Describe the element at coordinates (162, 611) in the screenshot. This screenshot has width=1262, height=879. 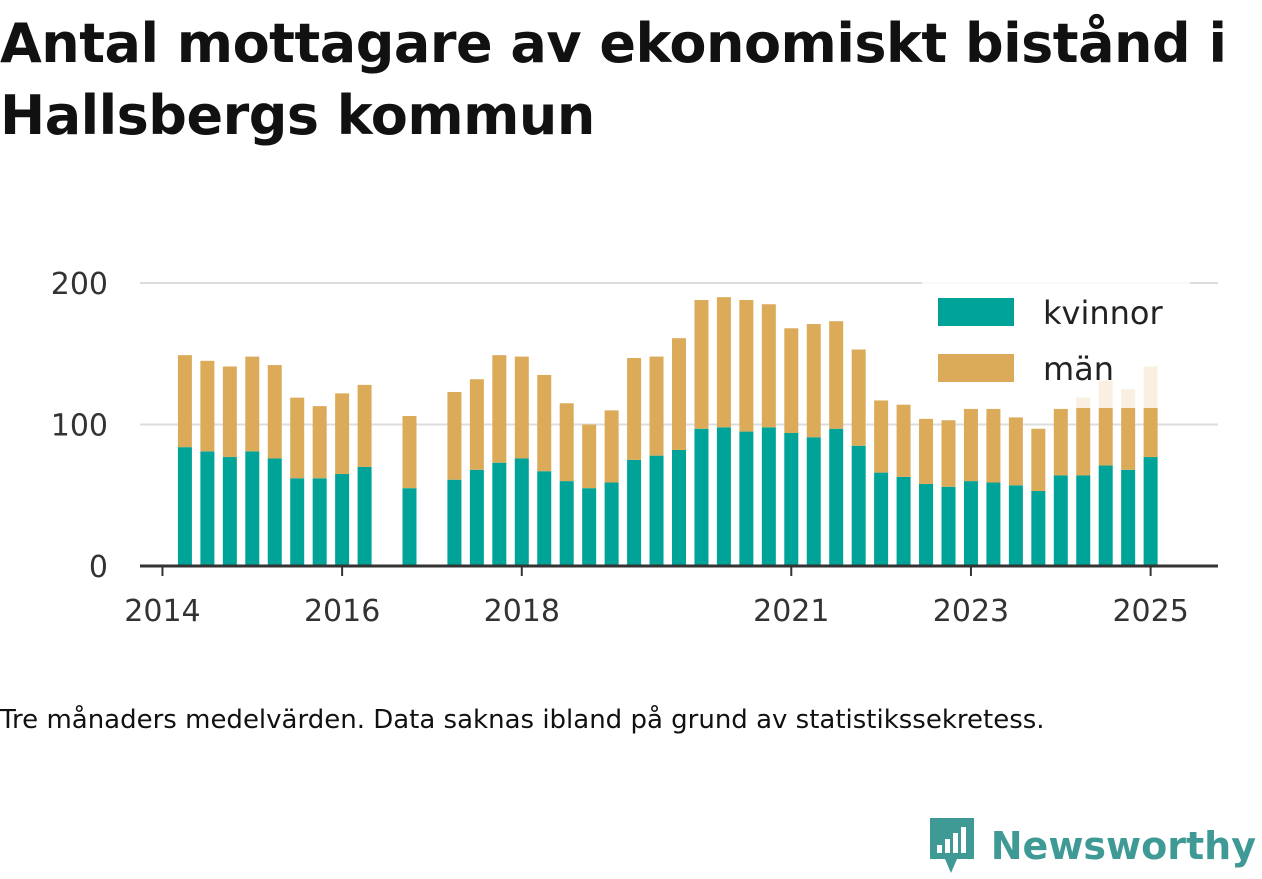
I see `x-tick-label: 2014` at that location.